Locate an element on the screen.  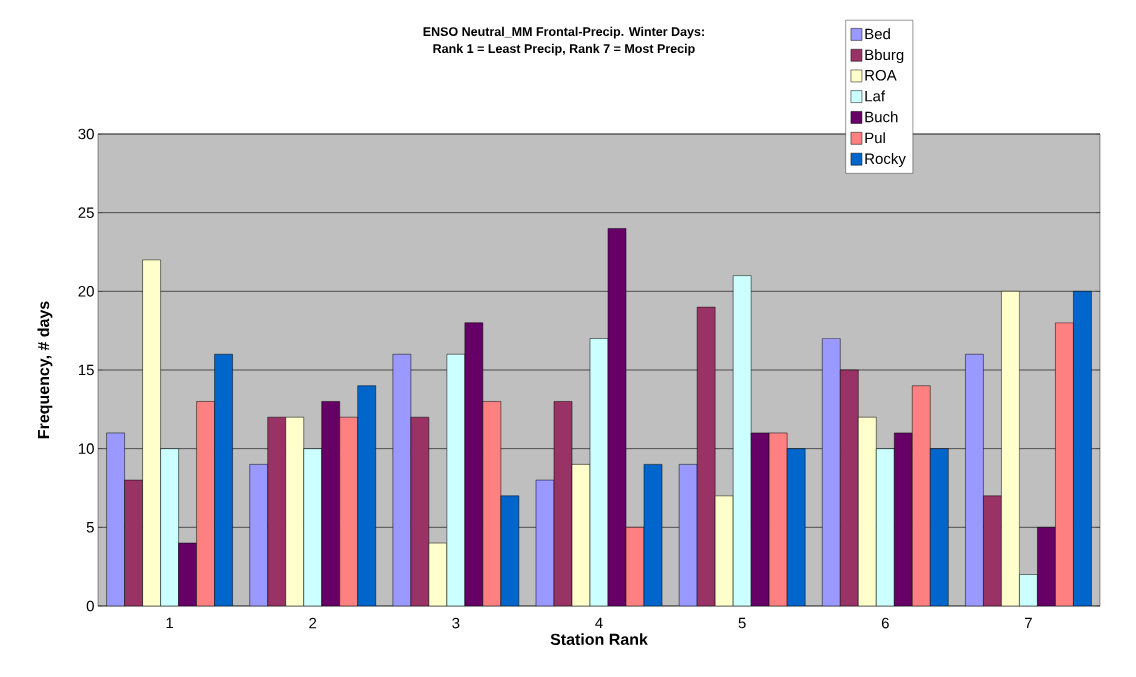
y-tick-label: 25 is located at coordinates (86, 212).